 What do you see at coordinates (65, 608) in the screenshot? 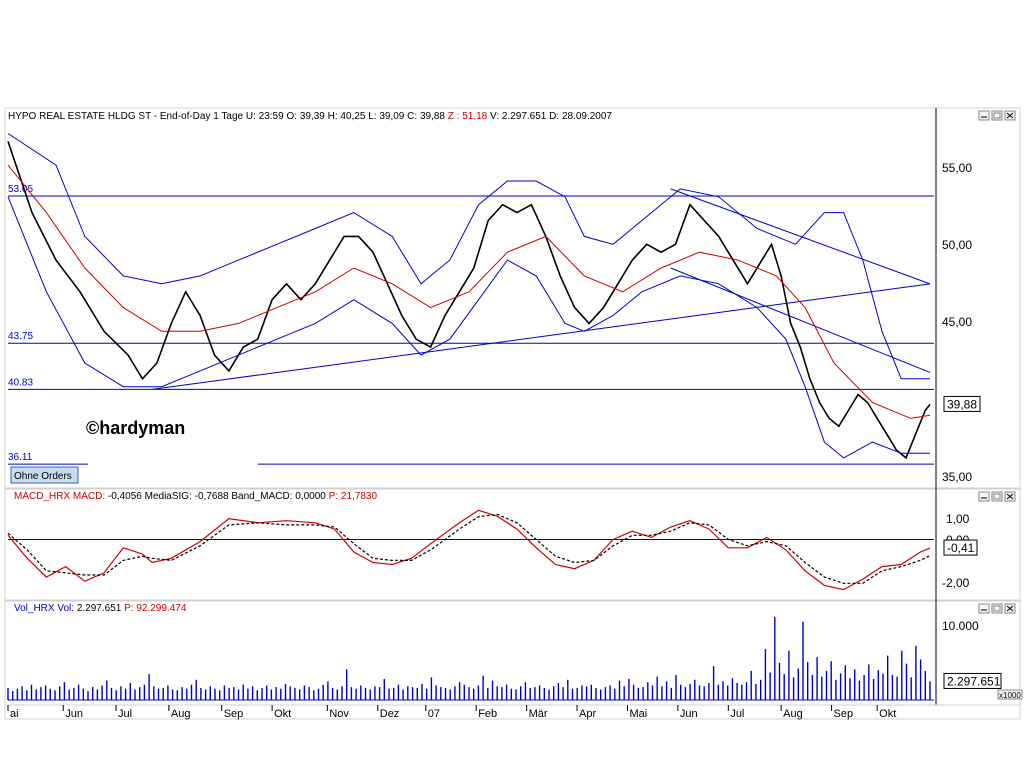
I see `vol-header-vol-label: Vol:` at bounding box center [65, 608].